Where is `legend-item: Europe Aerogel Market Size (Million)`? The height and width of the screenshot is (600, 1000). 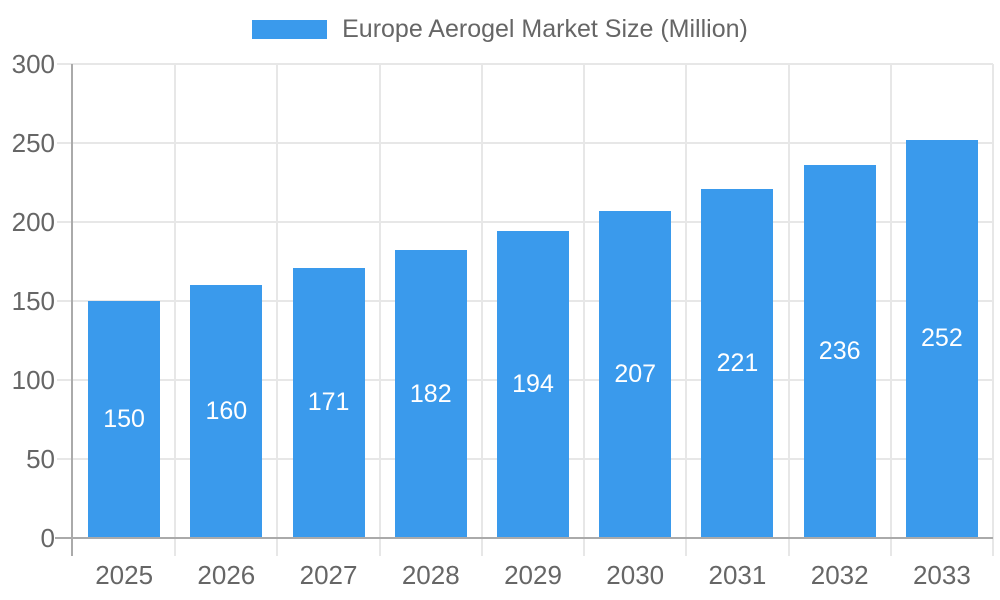
legend-item: Europe Aerogel Market Size (Million) is located at coordinates (500, 29).